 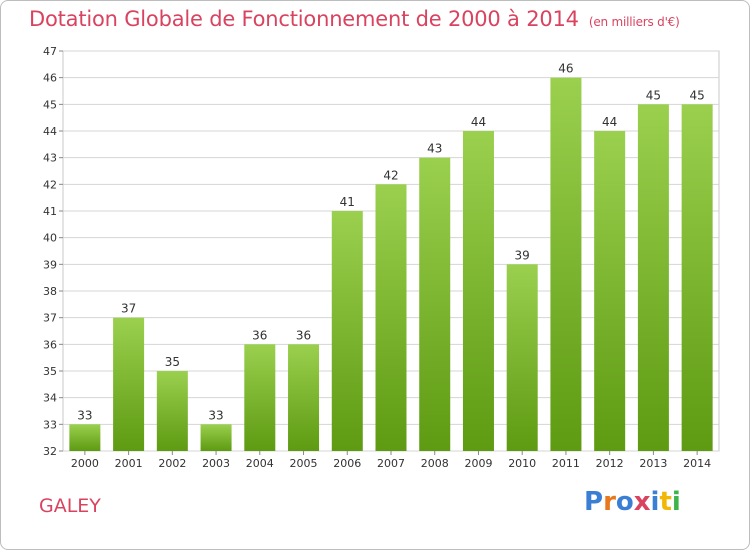 I want to click on x-tick-label: 2000, so click(x=85, y=463).